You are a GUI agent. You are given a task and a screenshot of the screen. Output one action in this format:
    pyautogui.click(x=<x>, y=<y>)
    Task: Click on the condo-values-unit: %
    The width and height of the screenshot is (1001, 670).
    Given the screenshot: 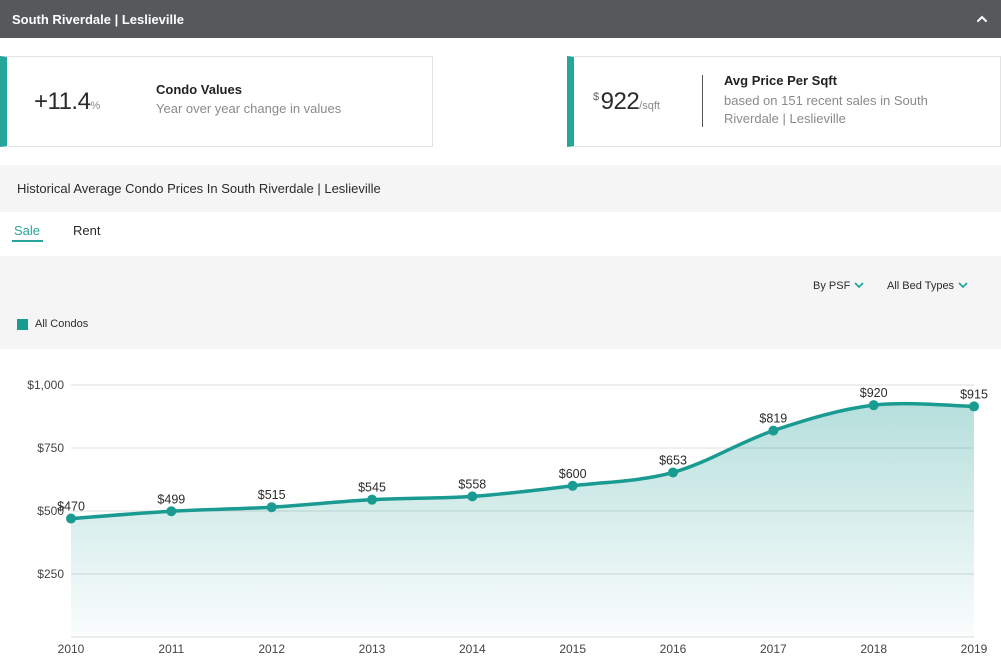 What is the action you would take?
    pyautogui.click(x=95, y=106)
    